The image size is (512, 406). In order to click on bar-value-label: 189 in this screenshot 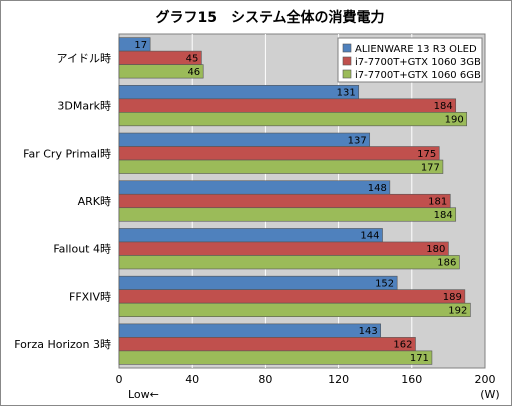, I will do `click(452, 297)`.